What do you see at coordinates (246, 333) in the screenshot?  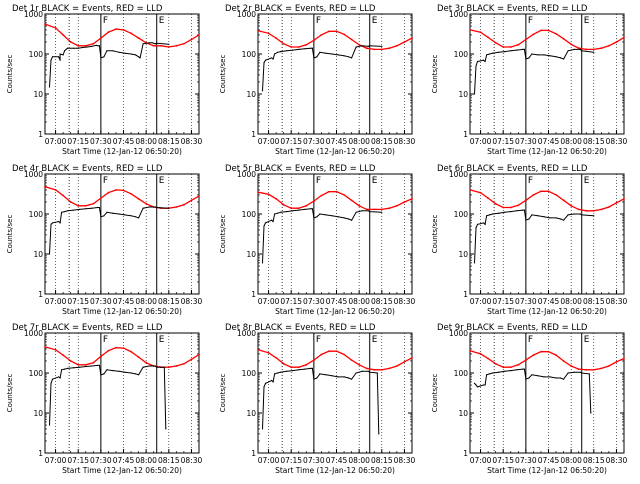 I see `y-tick-label: 1000` at bounding box center [246, 333].